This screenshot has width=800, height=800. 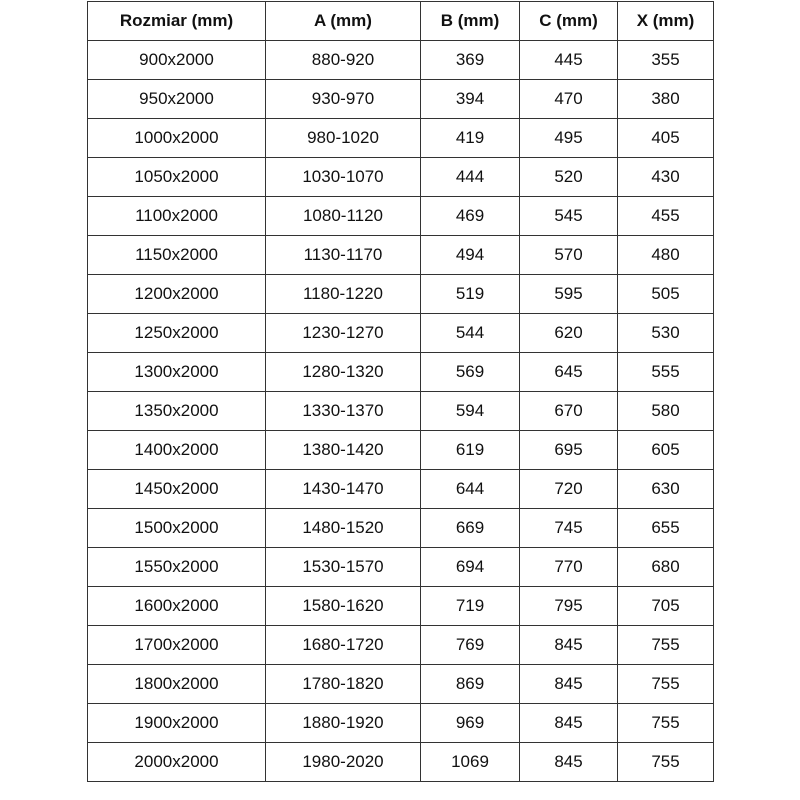 I want to click on table-cell: 620, so click(x=568, y=333).